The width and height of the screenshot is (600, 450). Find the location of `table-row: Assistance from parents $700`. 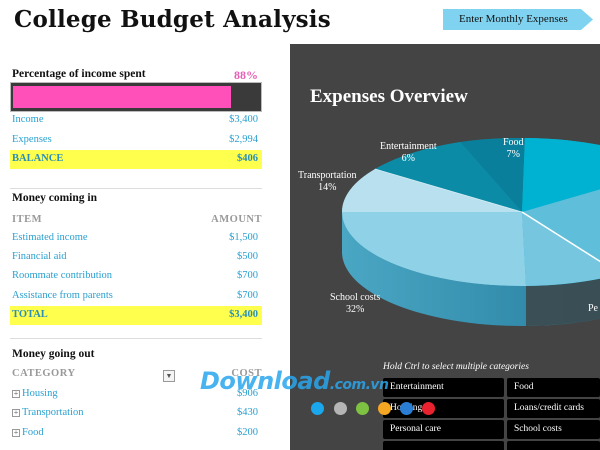

table-row: Assistance from parents $700 is located at coordinates (136, 296).